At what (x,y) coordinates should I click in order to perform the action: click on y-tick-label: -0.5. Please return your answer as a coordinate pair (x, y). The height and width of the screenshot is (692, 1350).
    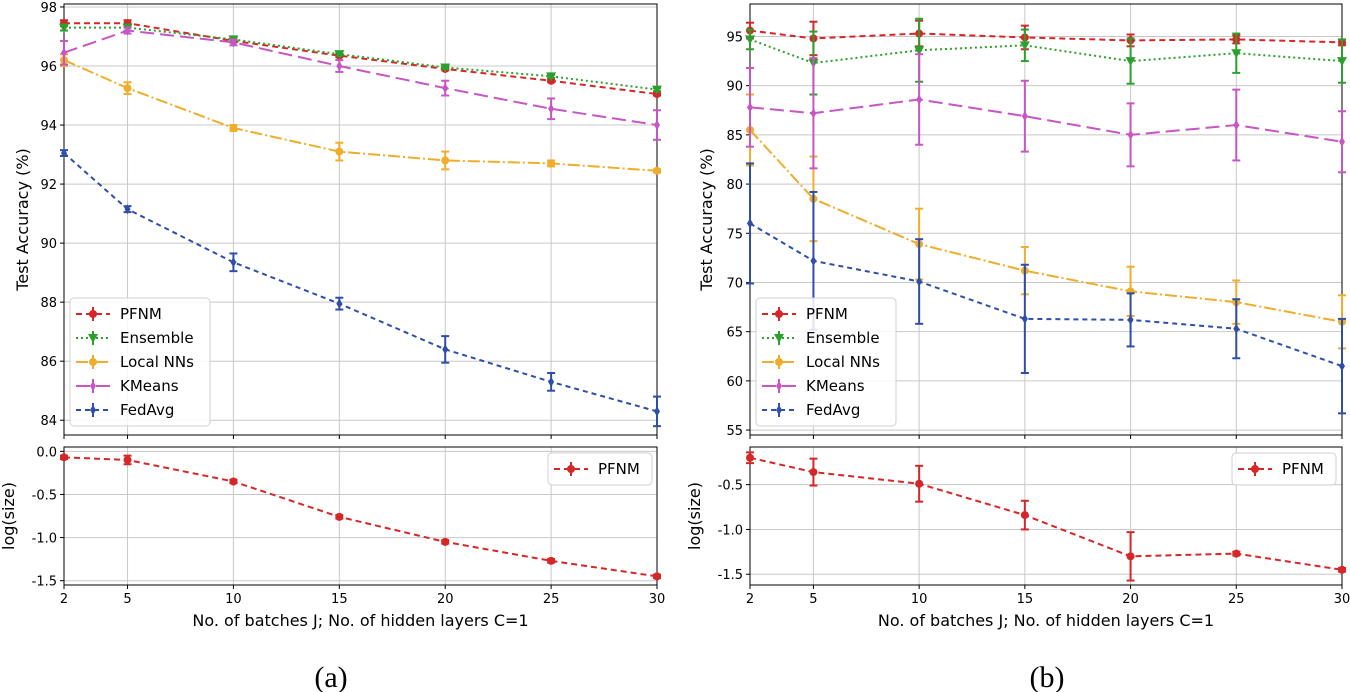
    Looking at the image, I should click on (730, 486).